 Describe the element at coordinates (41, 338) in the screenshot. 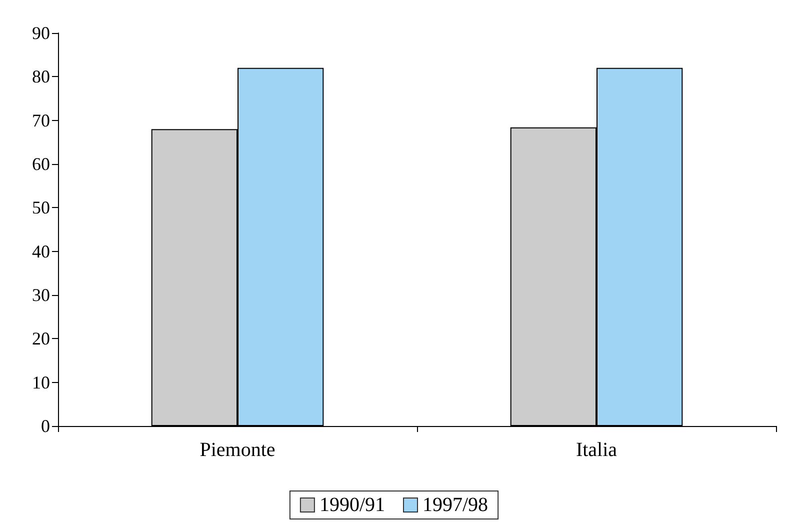

I see `y-tick-label: 20` at that location.